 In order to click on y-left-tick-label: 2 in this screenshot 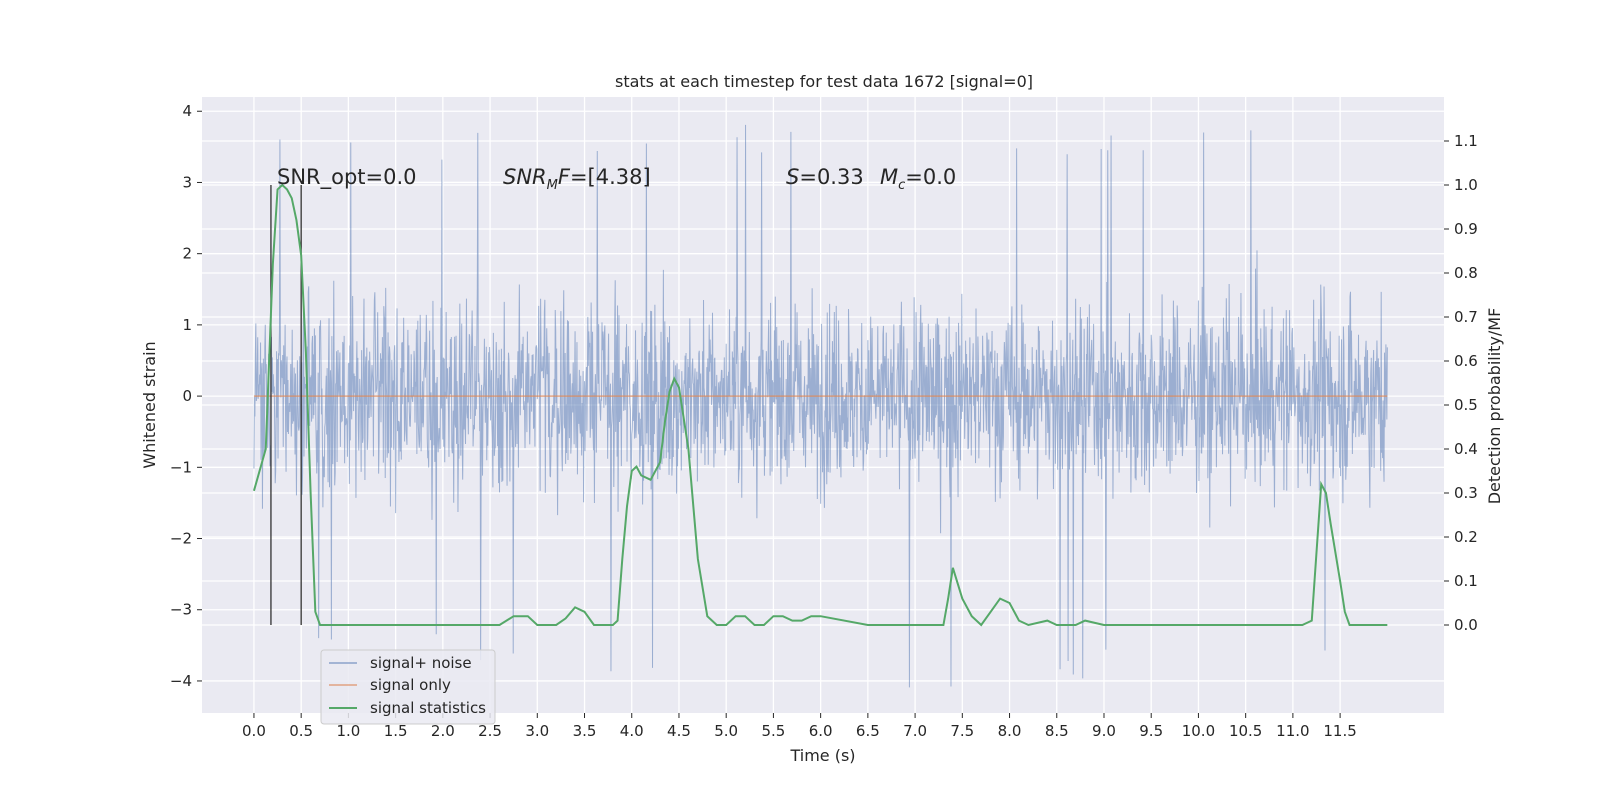, I will do `click(187, 254)`.